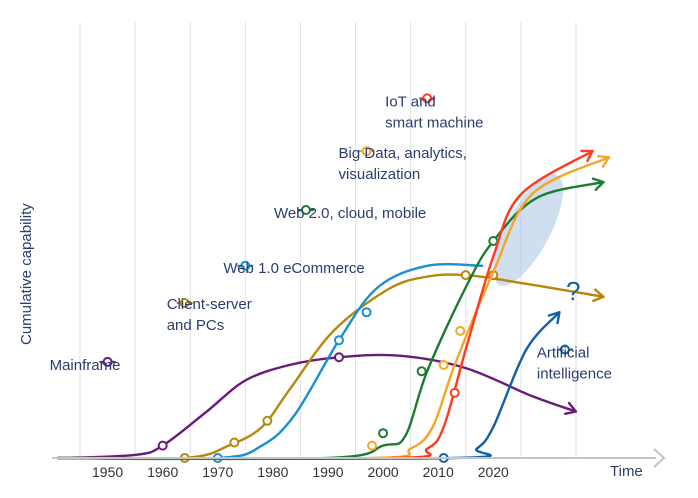 The height and width of the screenshot is (498, 698). What do you see at coordinates (107, 472) in the screenshot?
I see `x-tick-label: 1950` at bounding box center [107, 472].